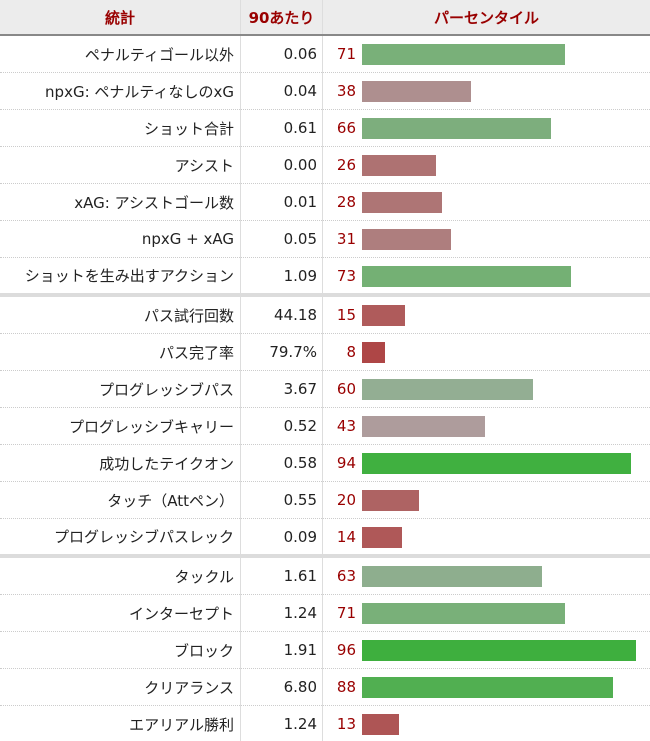 The height and width of the screenshot is (741, 650). I want to click on stat-label: タッチ（Attペン）, so click(120, 500).